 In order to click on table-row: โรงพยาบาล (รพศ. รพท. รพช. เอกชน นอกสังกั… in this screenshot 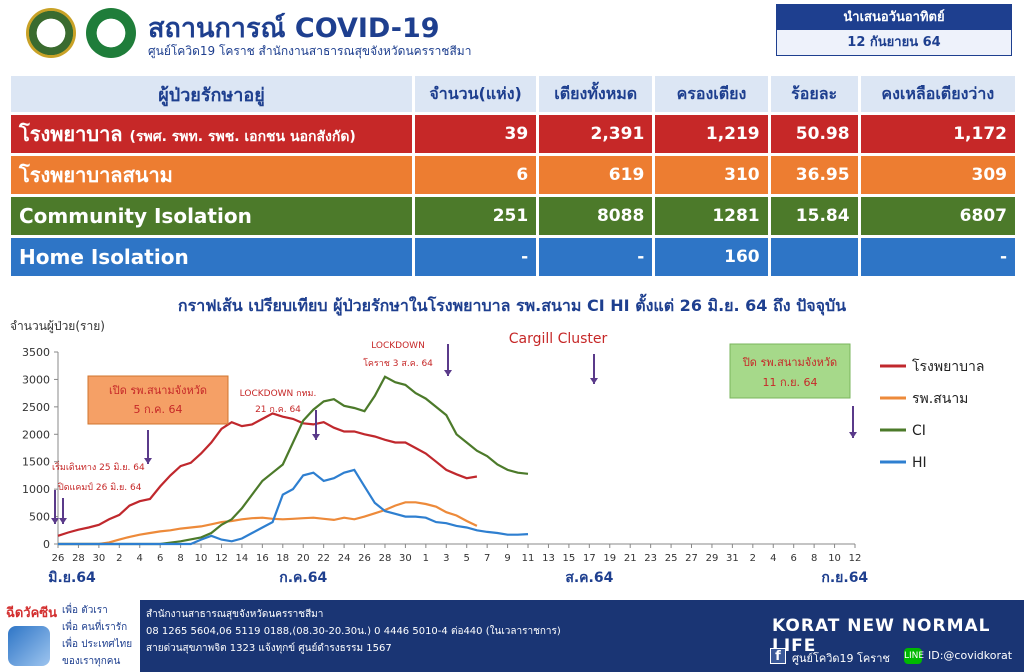, I will do `click(513, 134)`.